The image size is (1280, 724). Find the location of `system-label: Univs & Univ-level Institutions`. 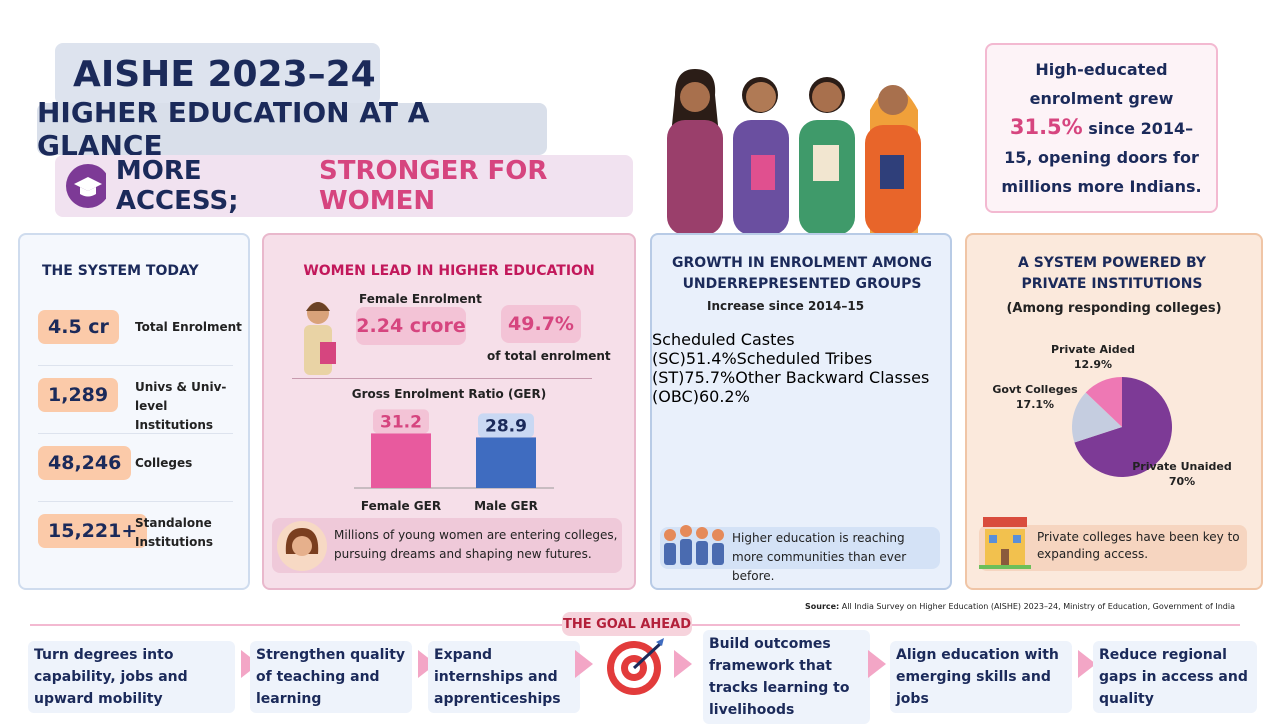

system-label: Univs & Univ-level Institutions is located at coordinates (181, 406).